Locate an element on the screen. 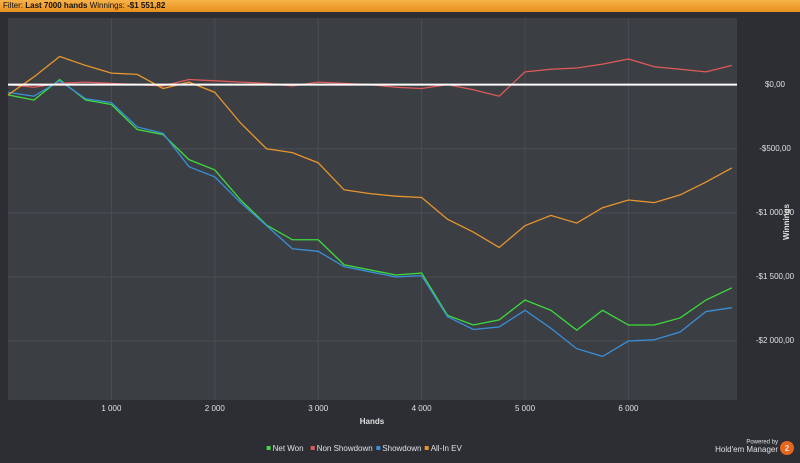  winnings-label: Winnings: is located at coordinates (107, 5).